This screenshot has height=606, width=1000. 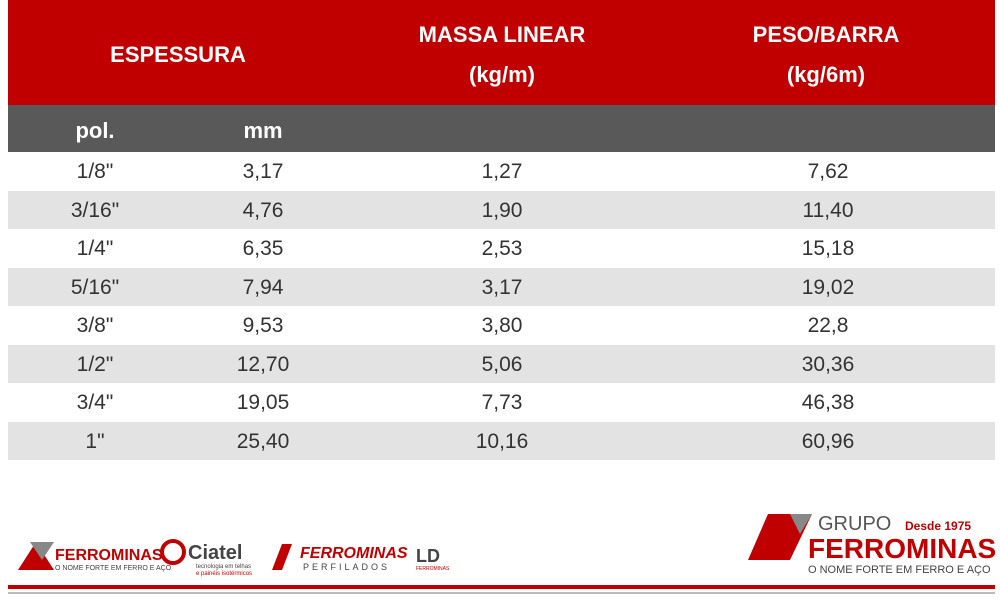 What do you see at coordinates (502, 34) in the screenshot?
I see `header: MASSA LINEAR` at bounding box center [502, 34].